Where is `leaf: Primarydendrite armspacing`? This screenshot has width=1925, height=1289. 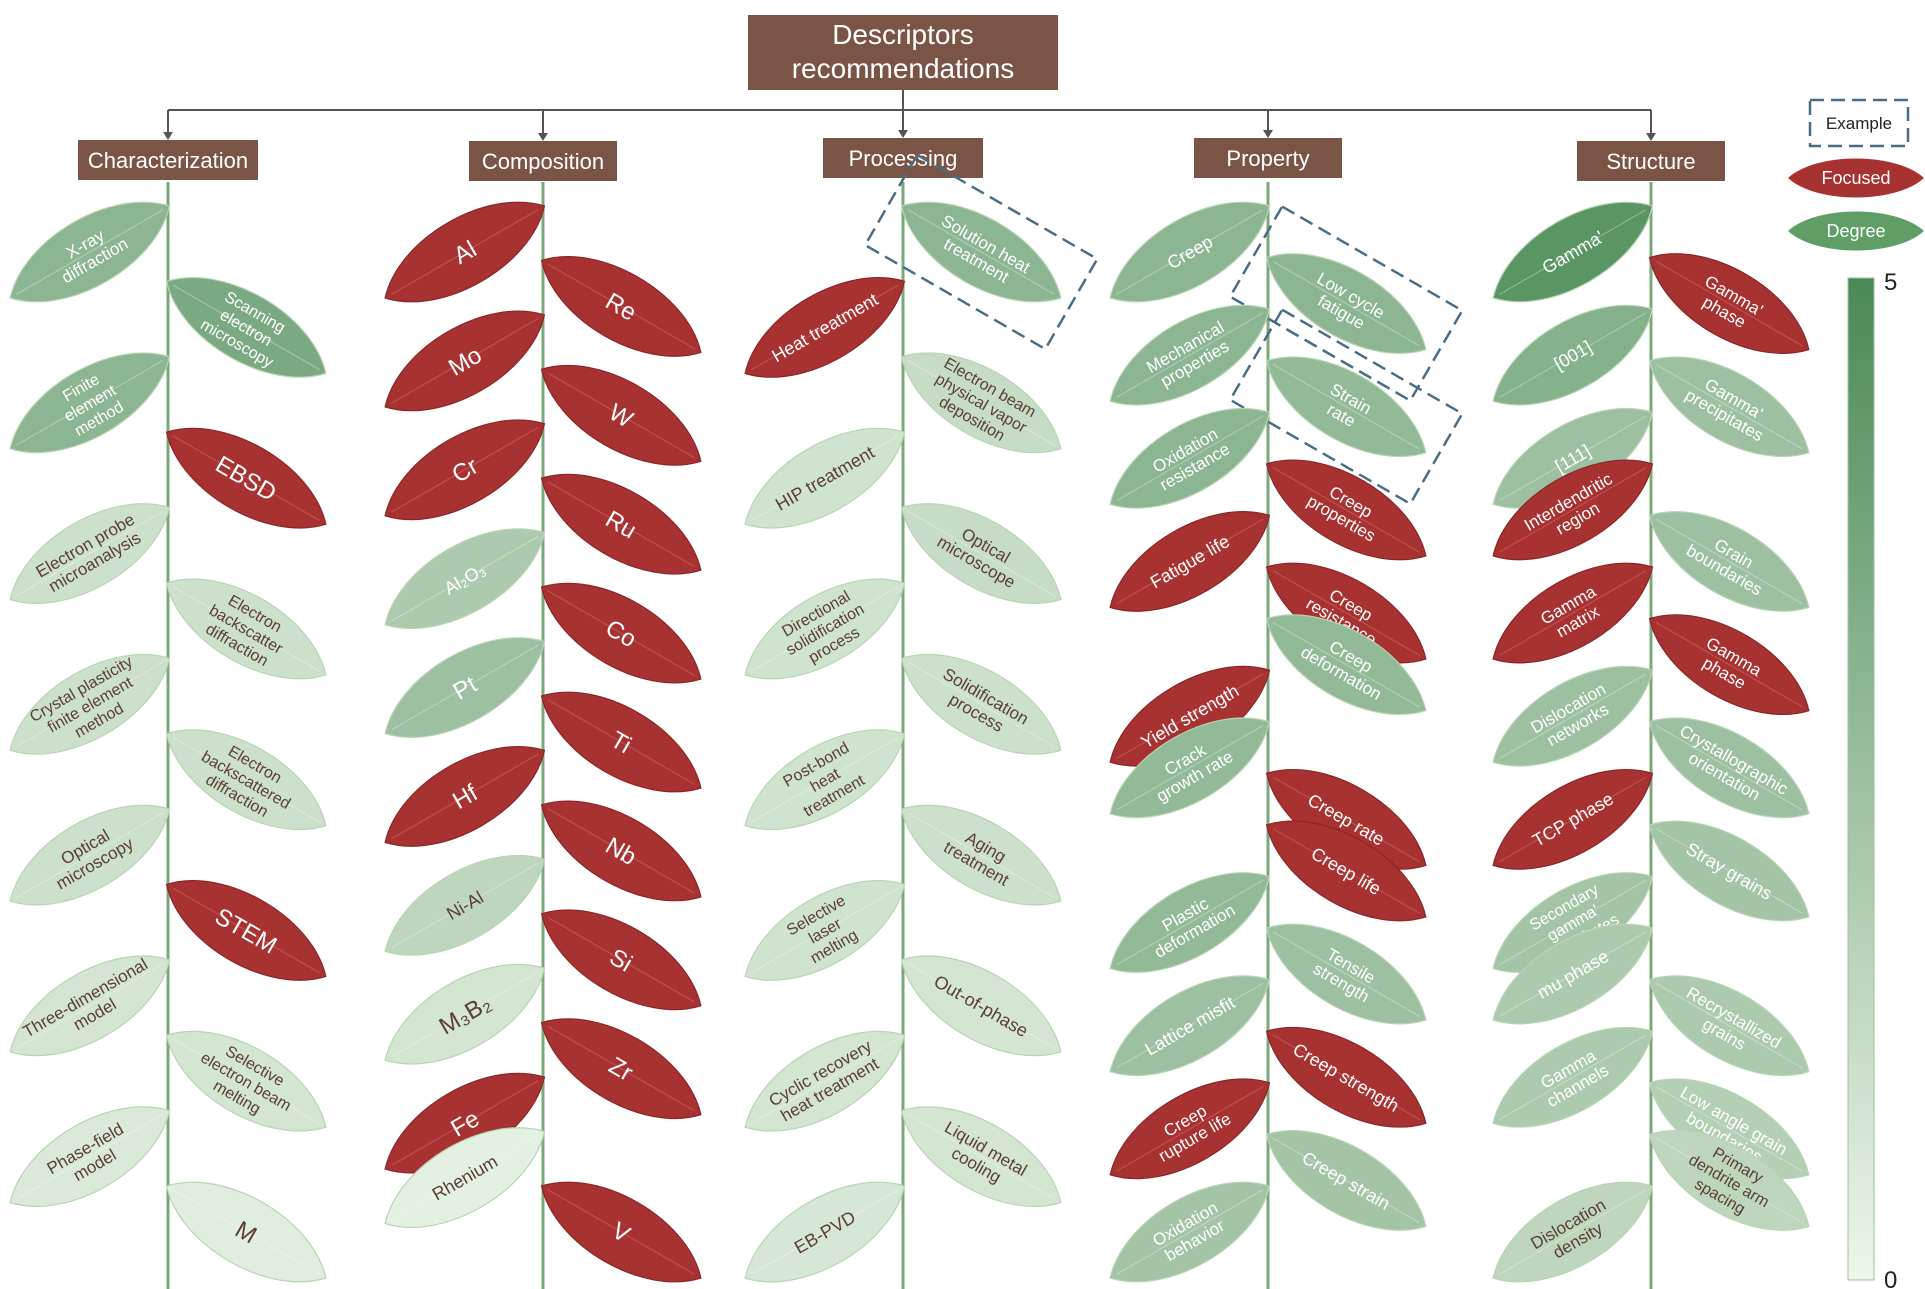
leaf: Primarydendrite armspacing is located at coordinates (1729, 1180).